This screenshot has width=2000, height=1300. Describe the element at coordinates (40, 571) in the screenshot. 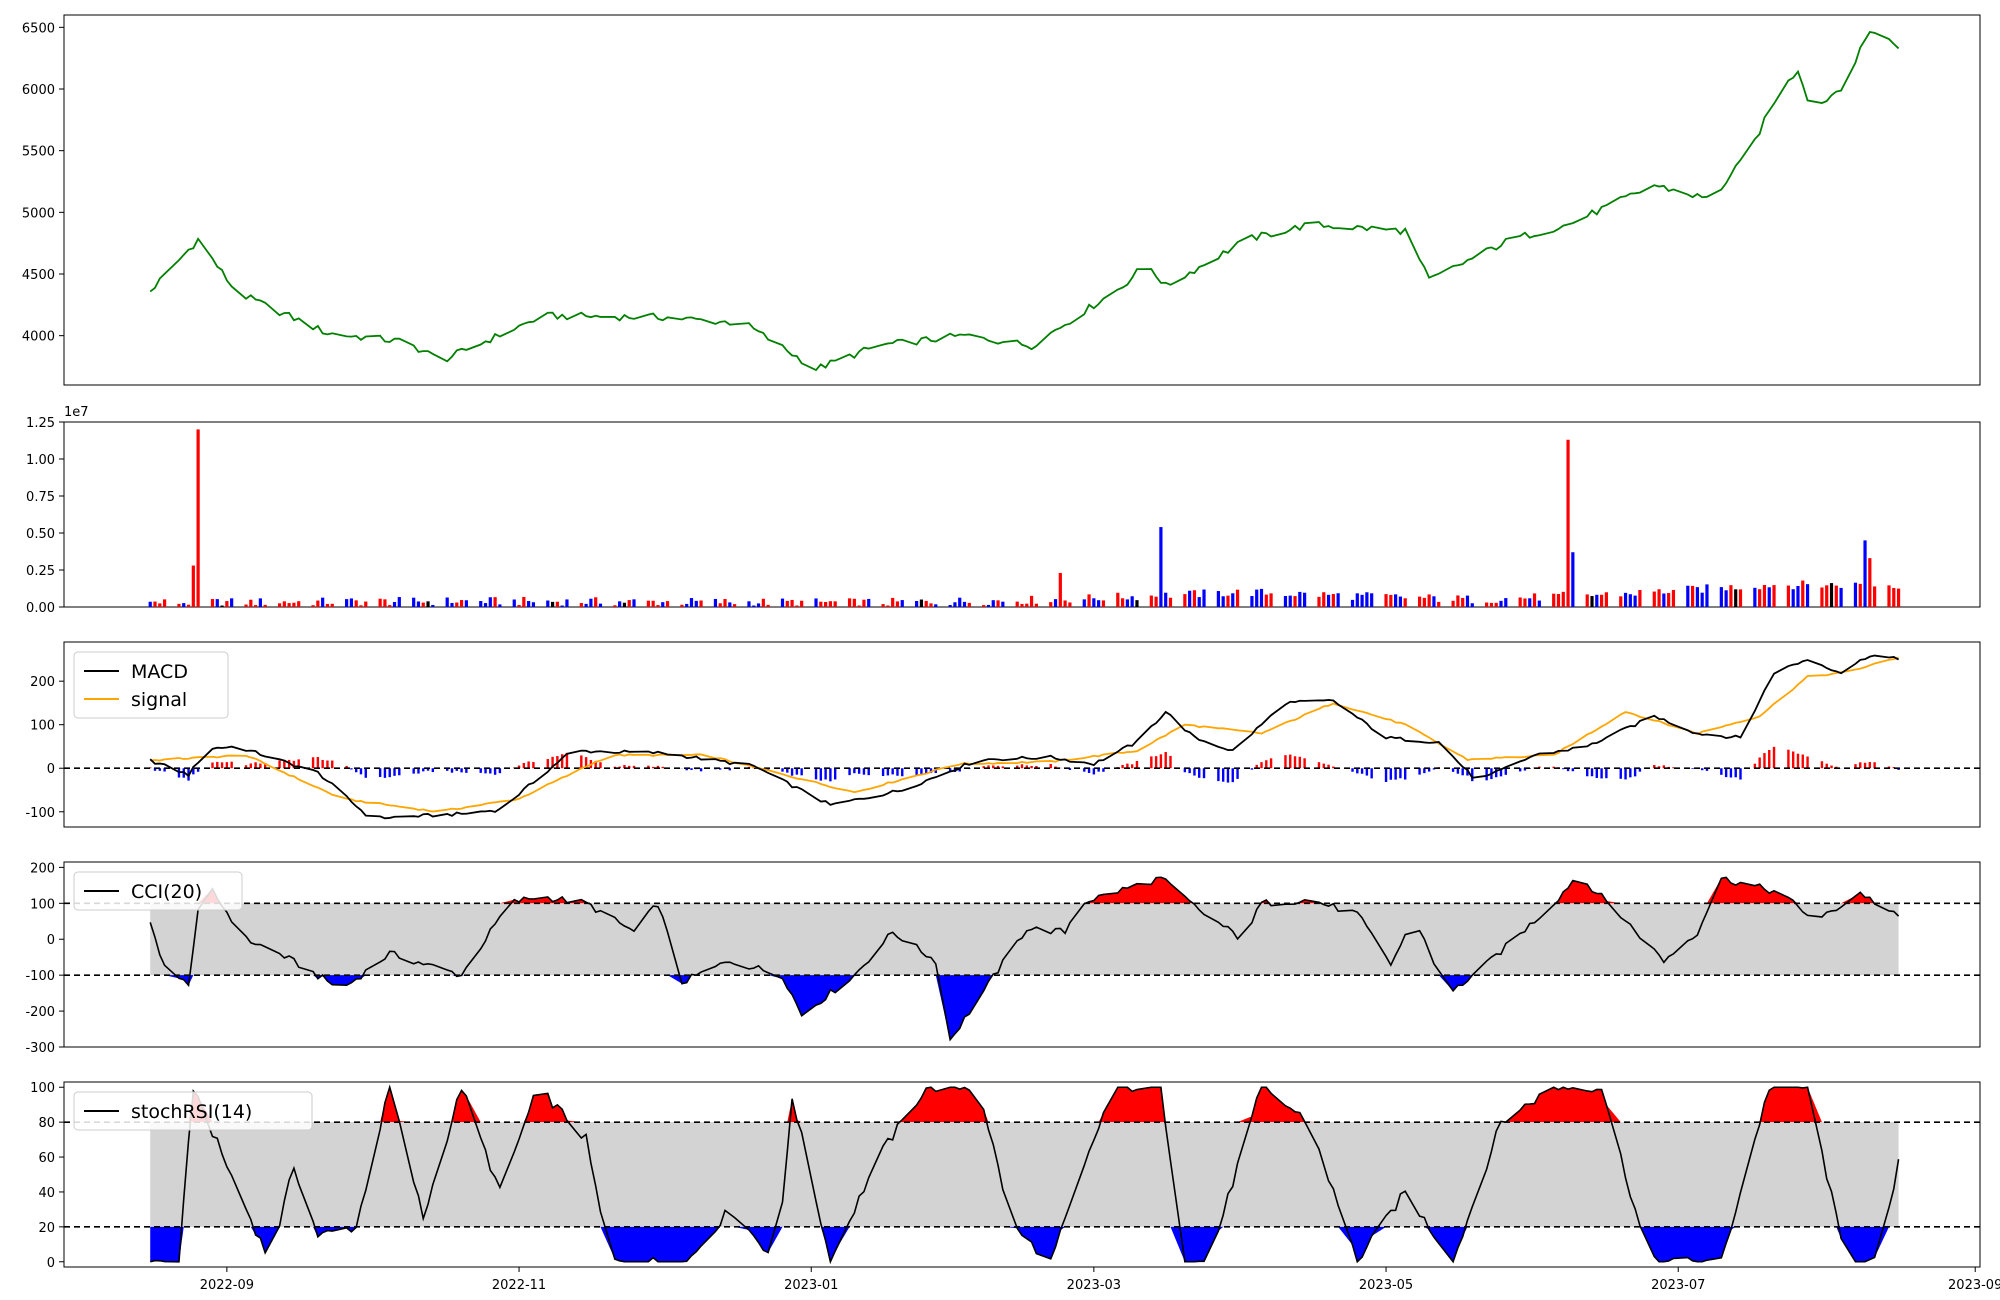

I see `y-tick-label: 0.25` at that location.